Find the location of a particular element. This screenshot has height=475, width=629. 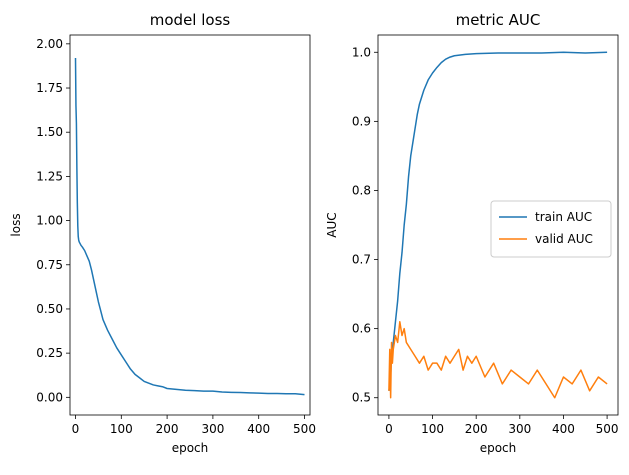

series-line-valid-auc is located at coordinates (498, 359).